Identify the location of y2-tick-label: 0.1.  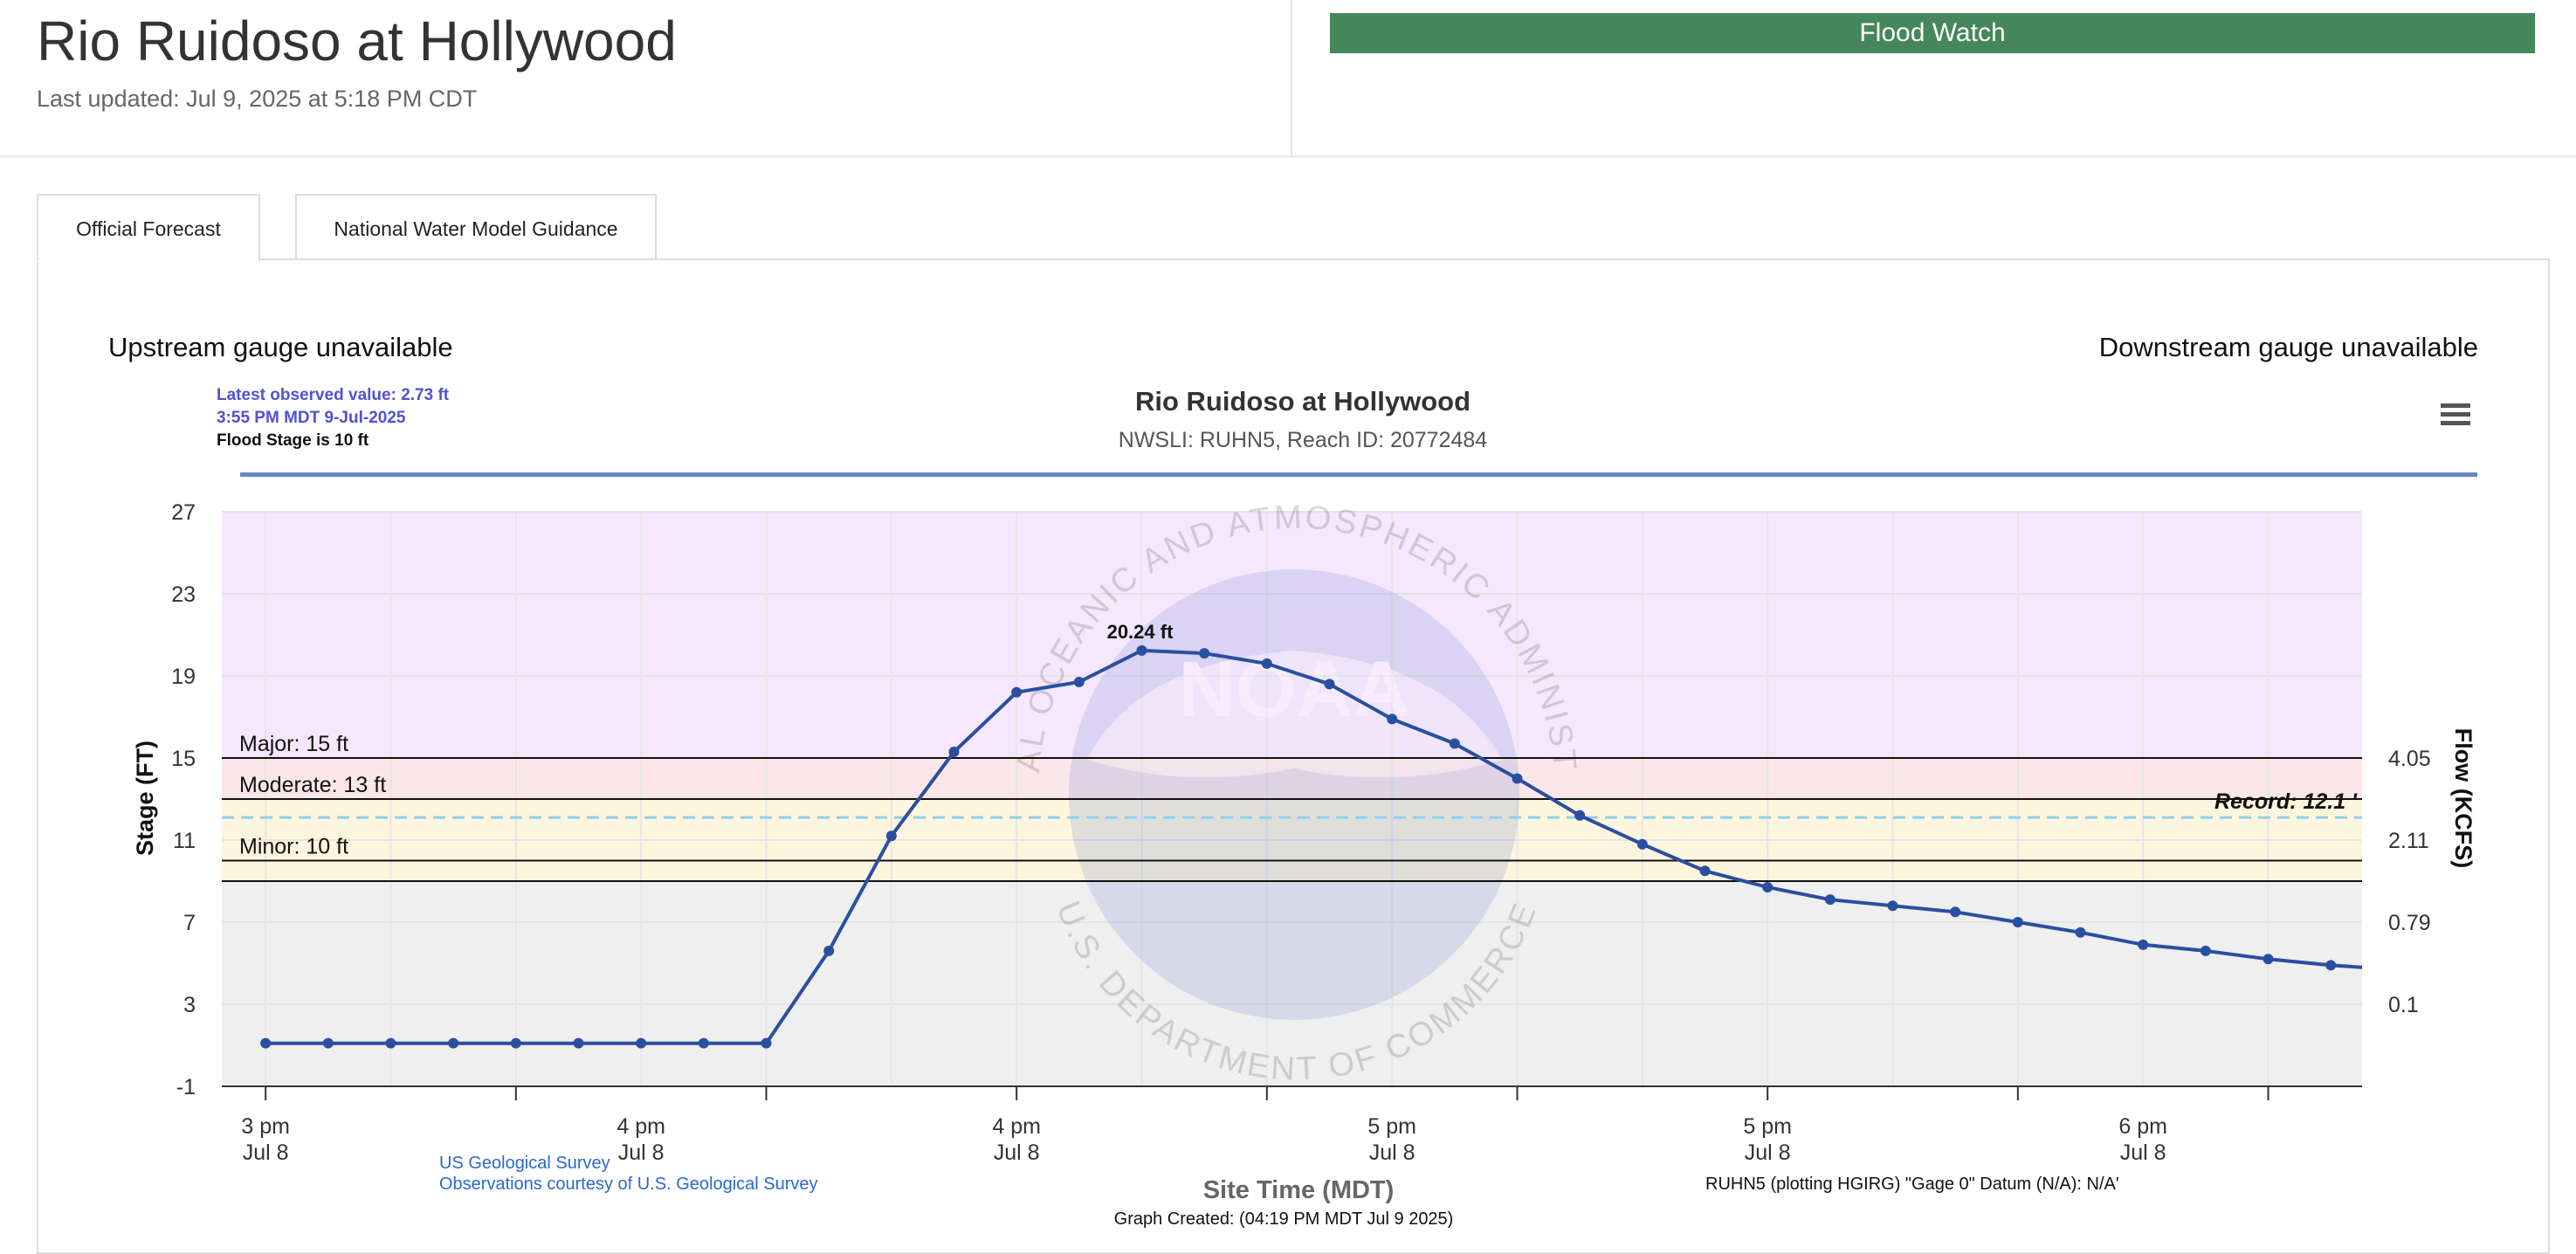
(2403, 1005).